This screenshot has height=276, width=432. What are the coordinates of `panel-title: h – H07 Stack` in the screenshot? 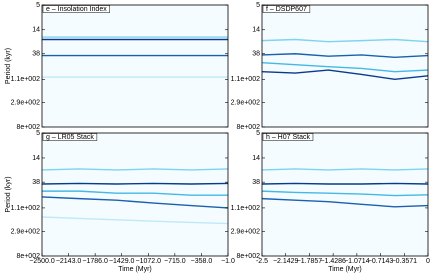 It's located at (288, 137).